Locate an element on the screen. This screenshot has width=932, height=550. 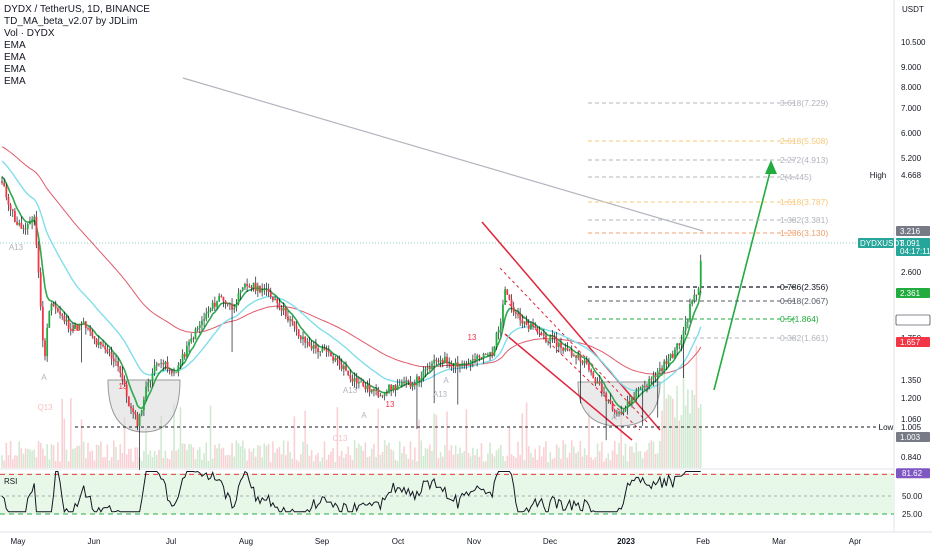
td-mark: A13 is located at coordinates (440, 394).